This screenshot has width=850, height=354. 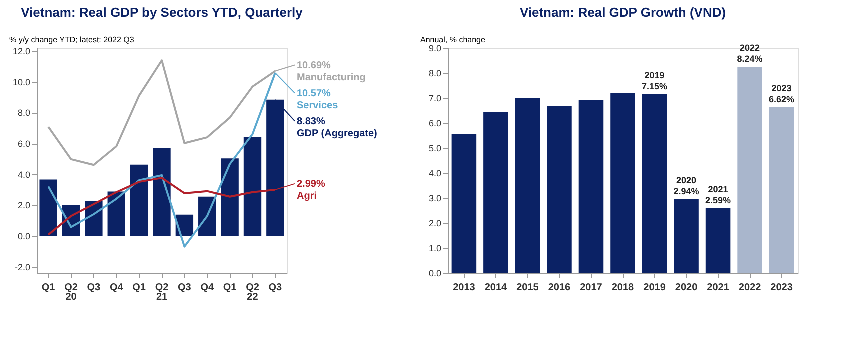 What do you see at coordinates (560, 288) in the screenshot?
I see `x-tick-label: 2016` at bounding box center [560, 288].